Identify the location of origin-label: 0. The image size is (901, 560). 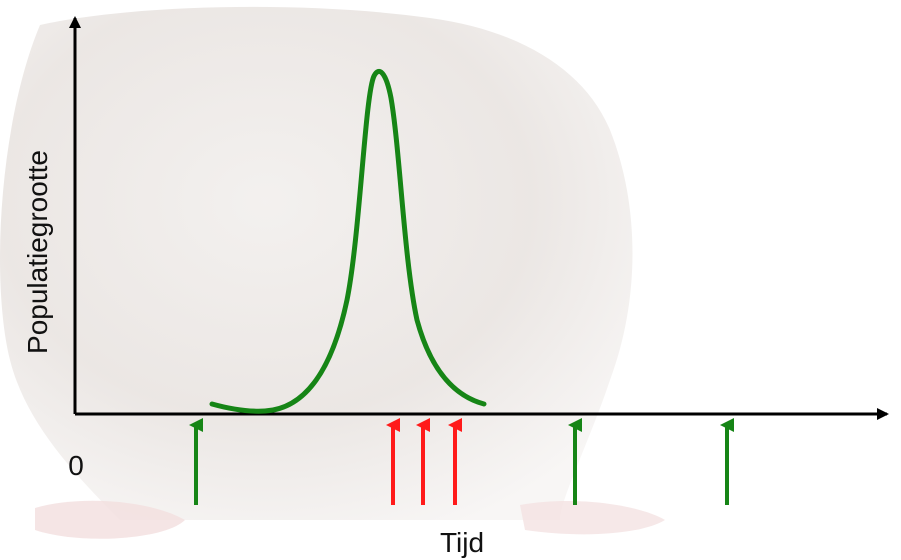
(76, 465).